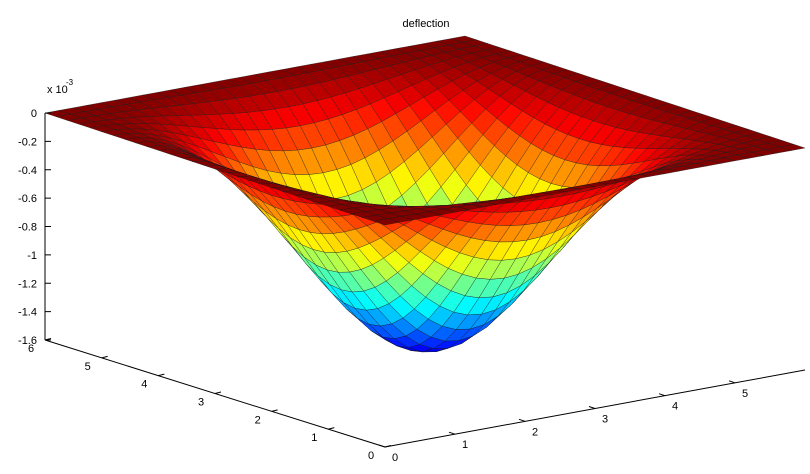  What do you see at coordinates (144, 385) in the screenshot?
I see `y-tick-label: 4` at bounding box center [144, 385].